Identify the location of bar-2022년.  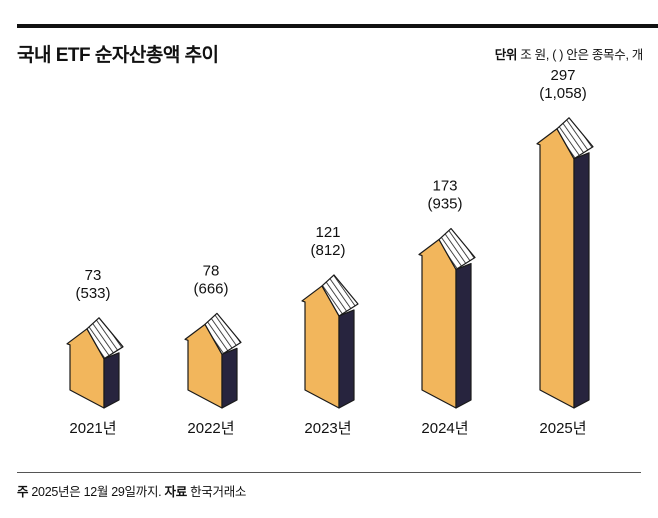
(213, 360).